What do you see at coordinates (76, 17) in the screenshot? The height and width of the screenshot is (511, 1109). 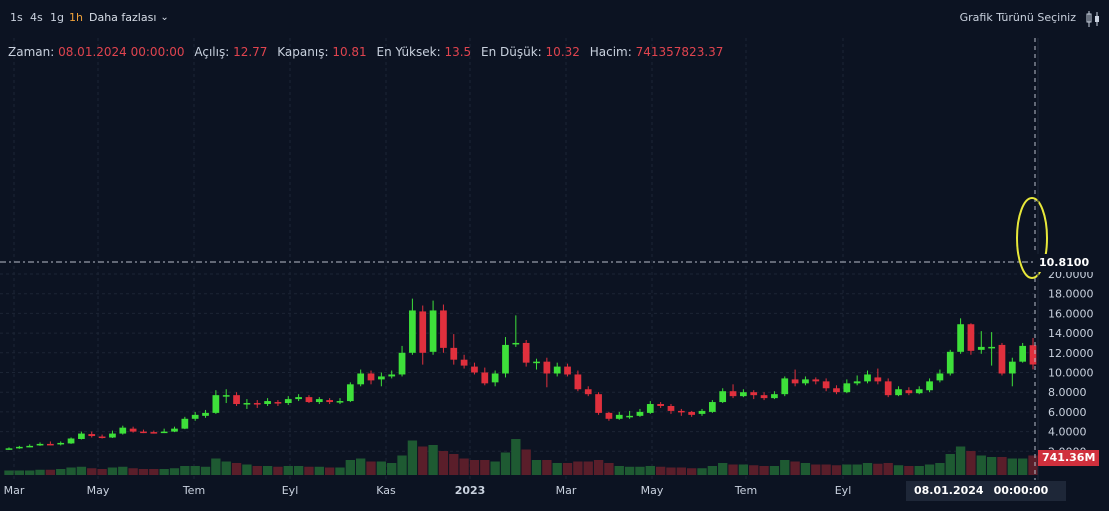 I see `timeframe-1h: 1h` at bounding box center [76, 17].